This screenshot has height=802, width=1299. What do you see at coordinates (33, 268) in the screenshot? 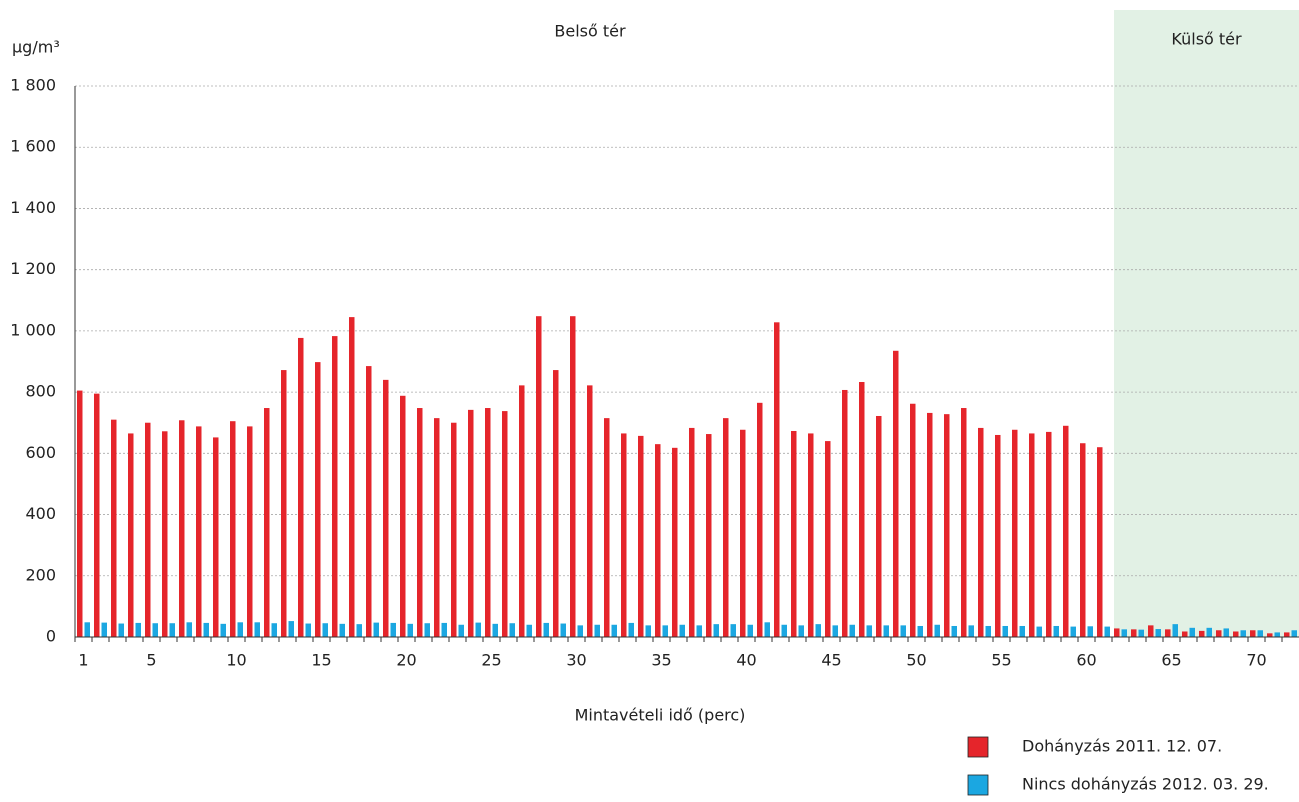
I see `y-tick-label: 1 200` at bounding box center [33, 268].